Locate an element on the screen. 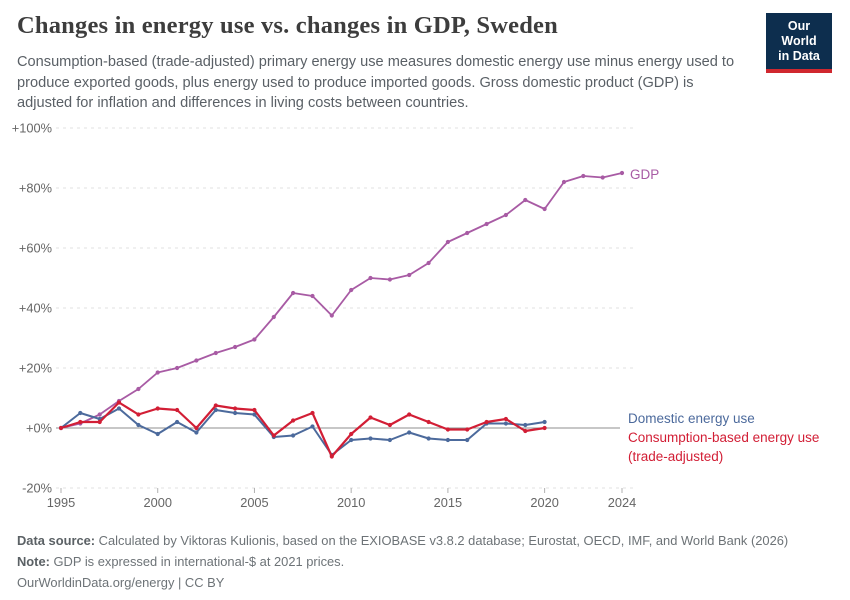 This screenshot has width=850, height=600. owid-url-link: OurWorldinData.org/energy | CC BY is located at coordinates (121, 583).